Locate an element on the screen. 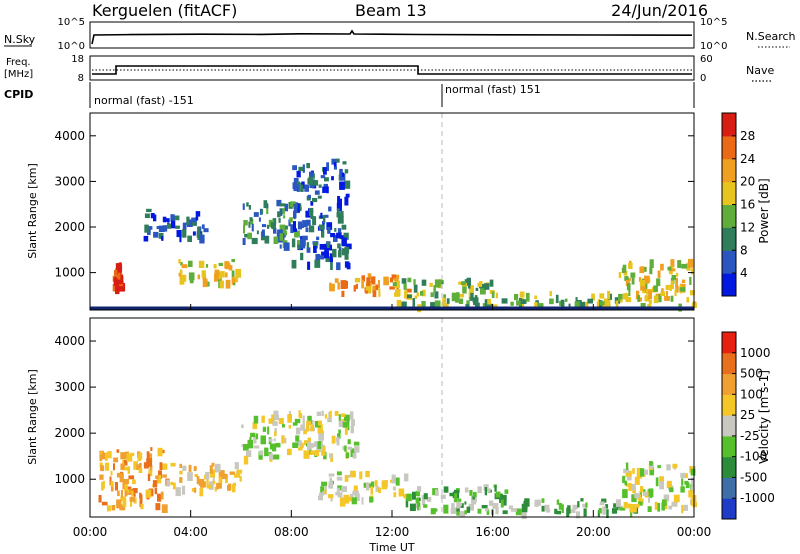 Image resolution: width=800 pixels, height=554 pixels. colorbar-tick-label: -500 is located at coordinates (753, 477).